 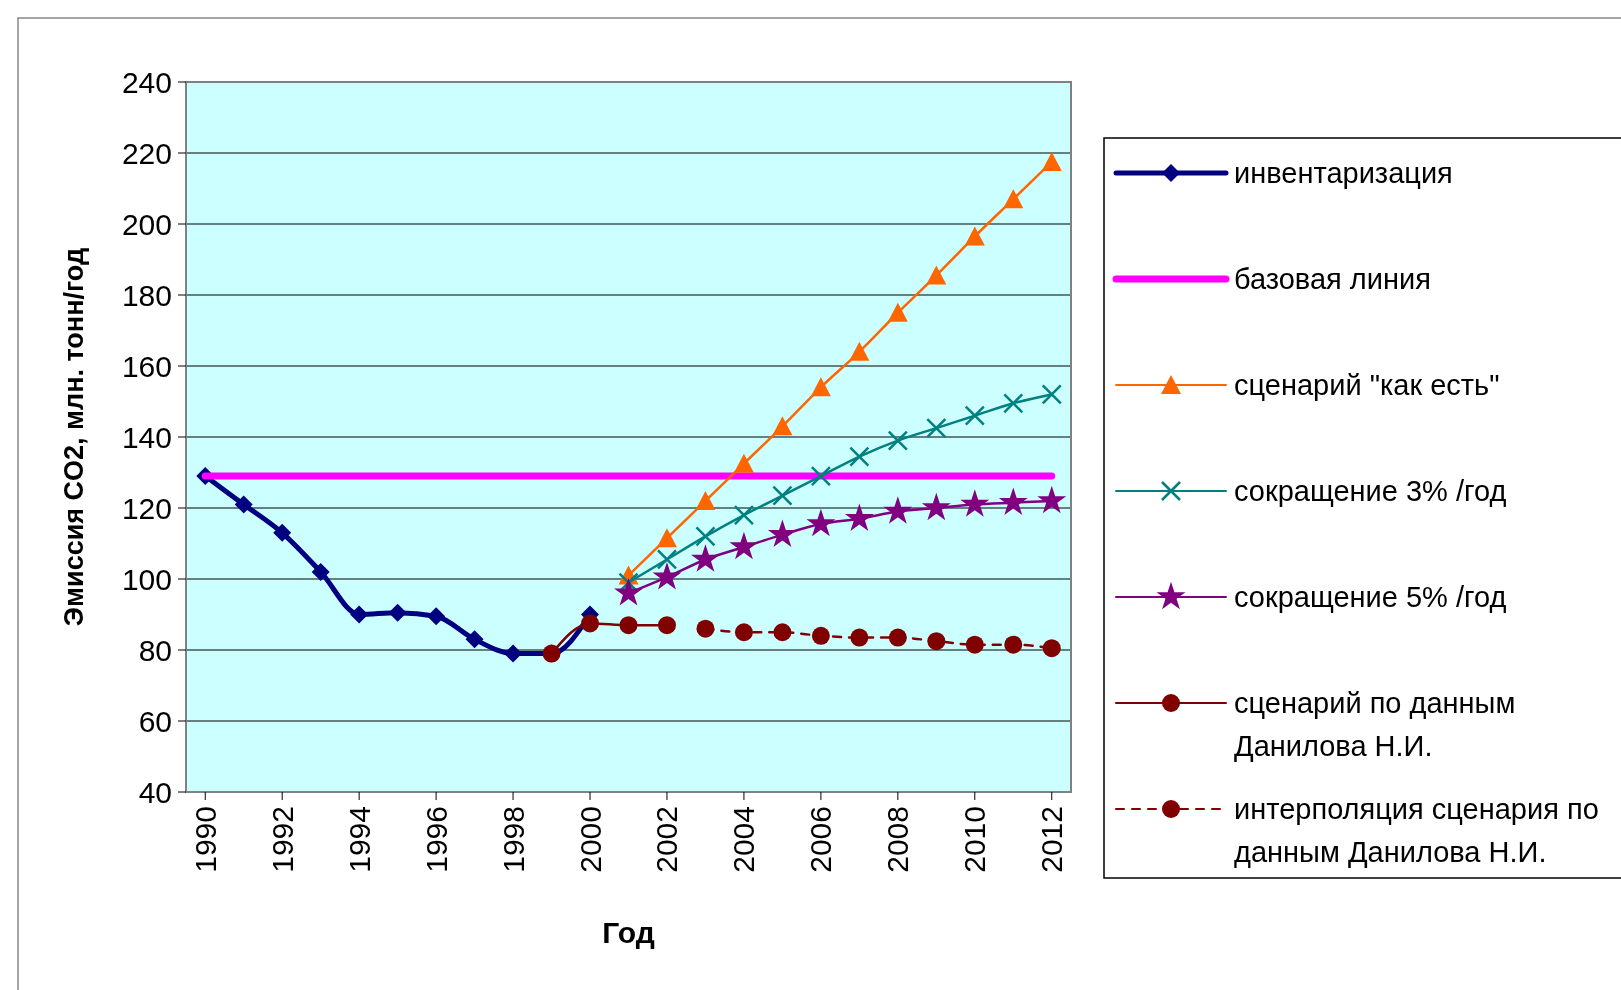 What do you see at coordinates (1370, 597) in the screenshot?
I see `legend-label: сокращение 5% /год` at bounding box center [1370, 597].